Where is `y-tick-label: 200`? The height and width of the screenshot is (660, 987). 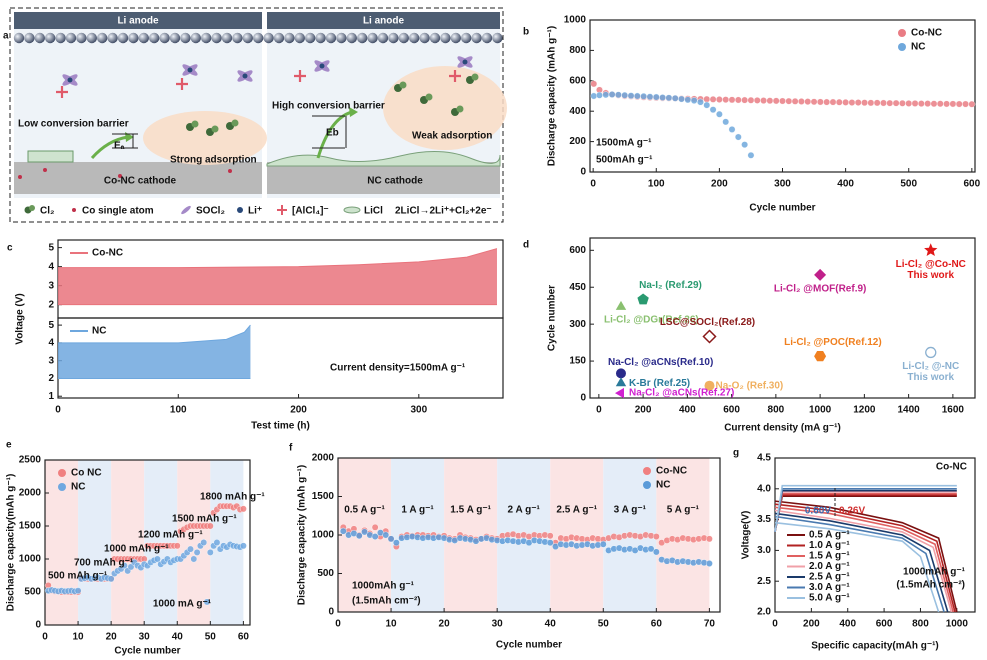 y-tick-label: 200 is located at coordinates (577, 141).